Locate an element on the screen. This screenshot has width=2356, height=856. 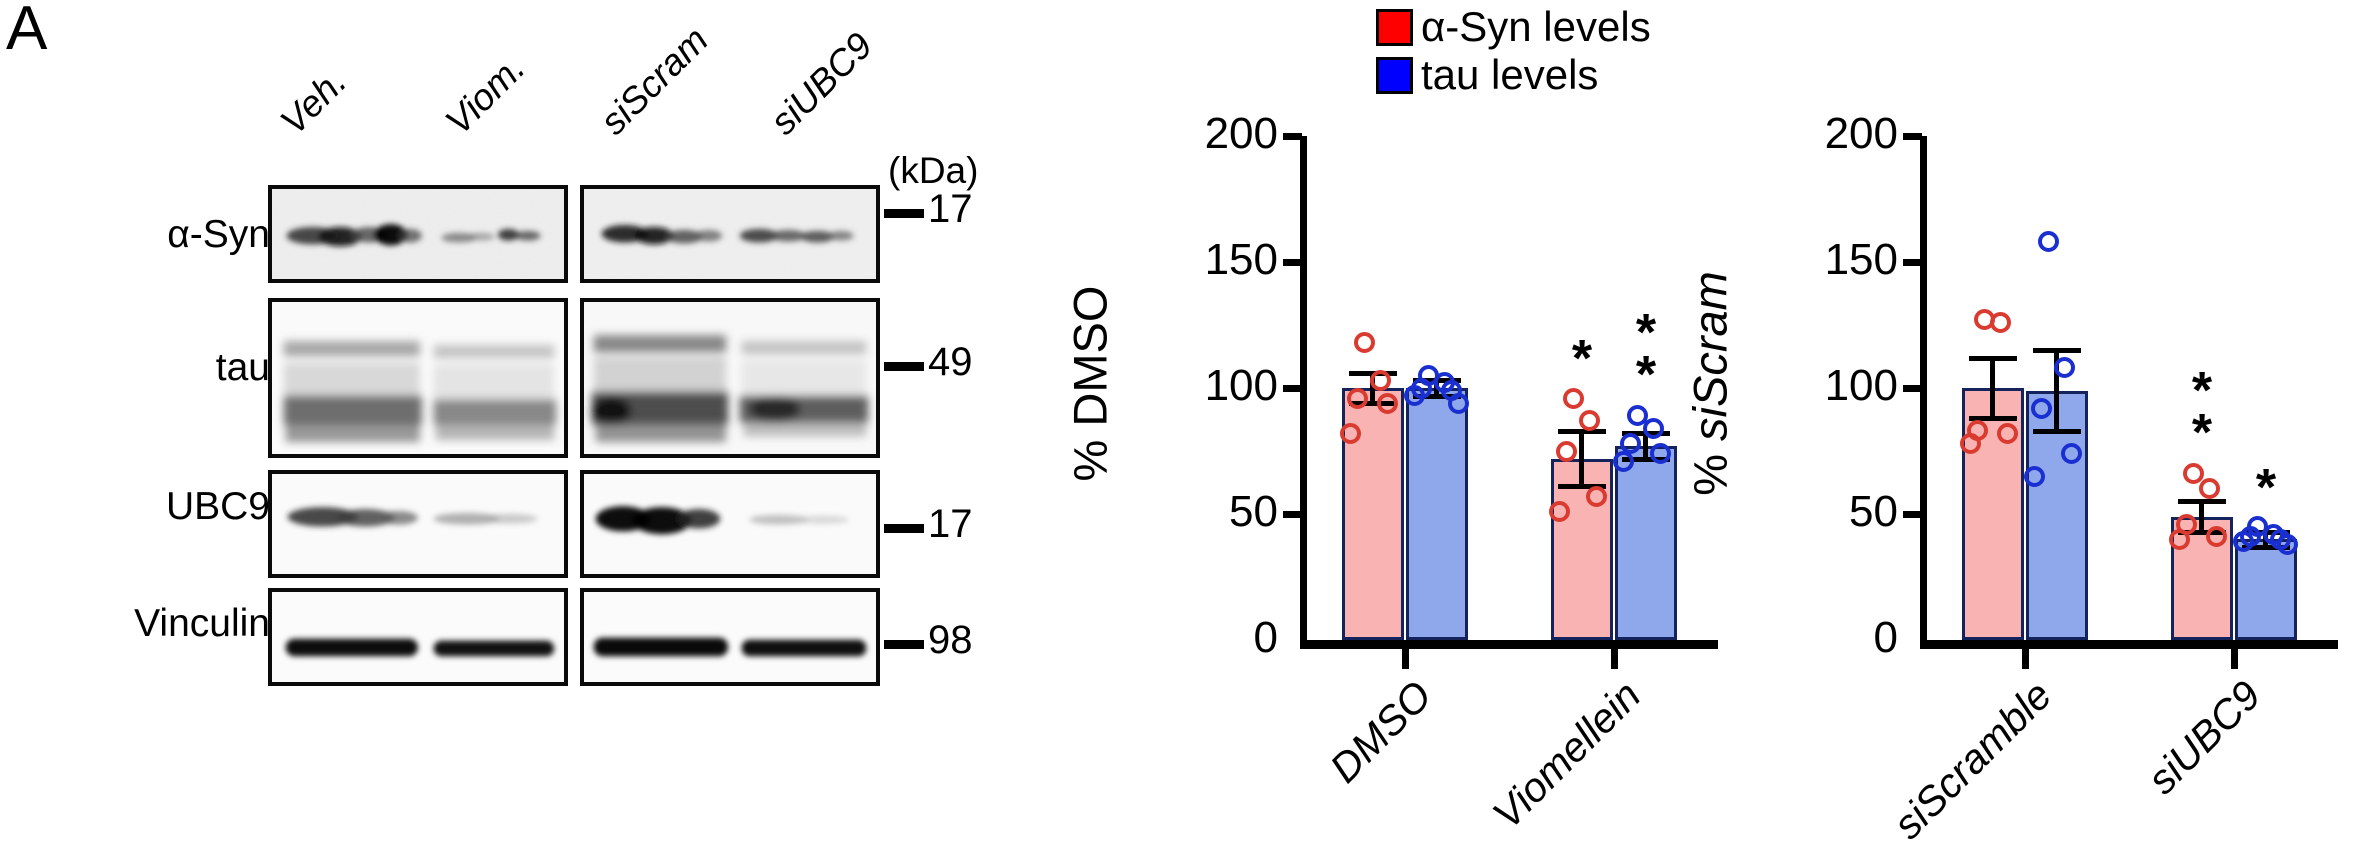
blot-panel-ubc9-left is located at coordinates (418, 524).